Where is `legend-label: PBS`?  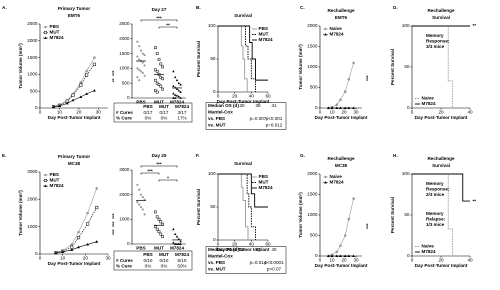
legend-label: PBS is located at coordinates (263, 176).